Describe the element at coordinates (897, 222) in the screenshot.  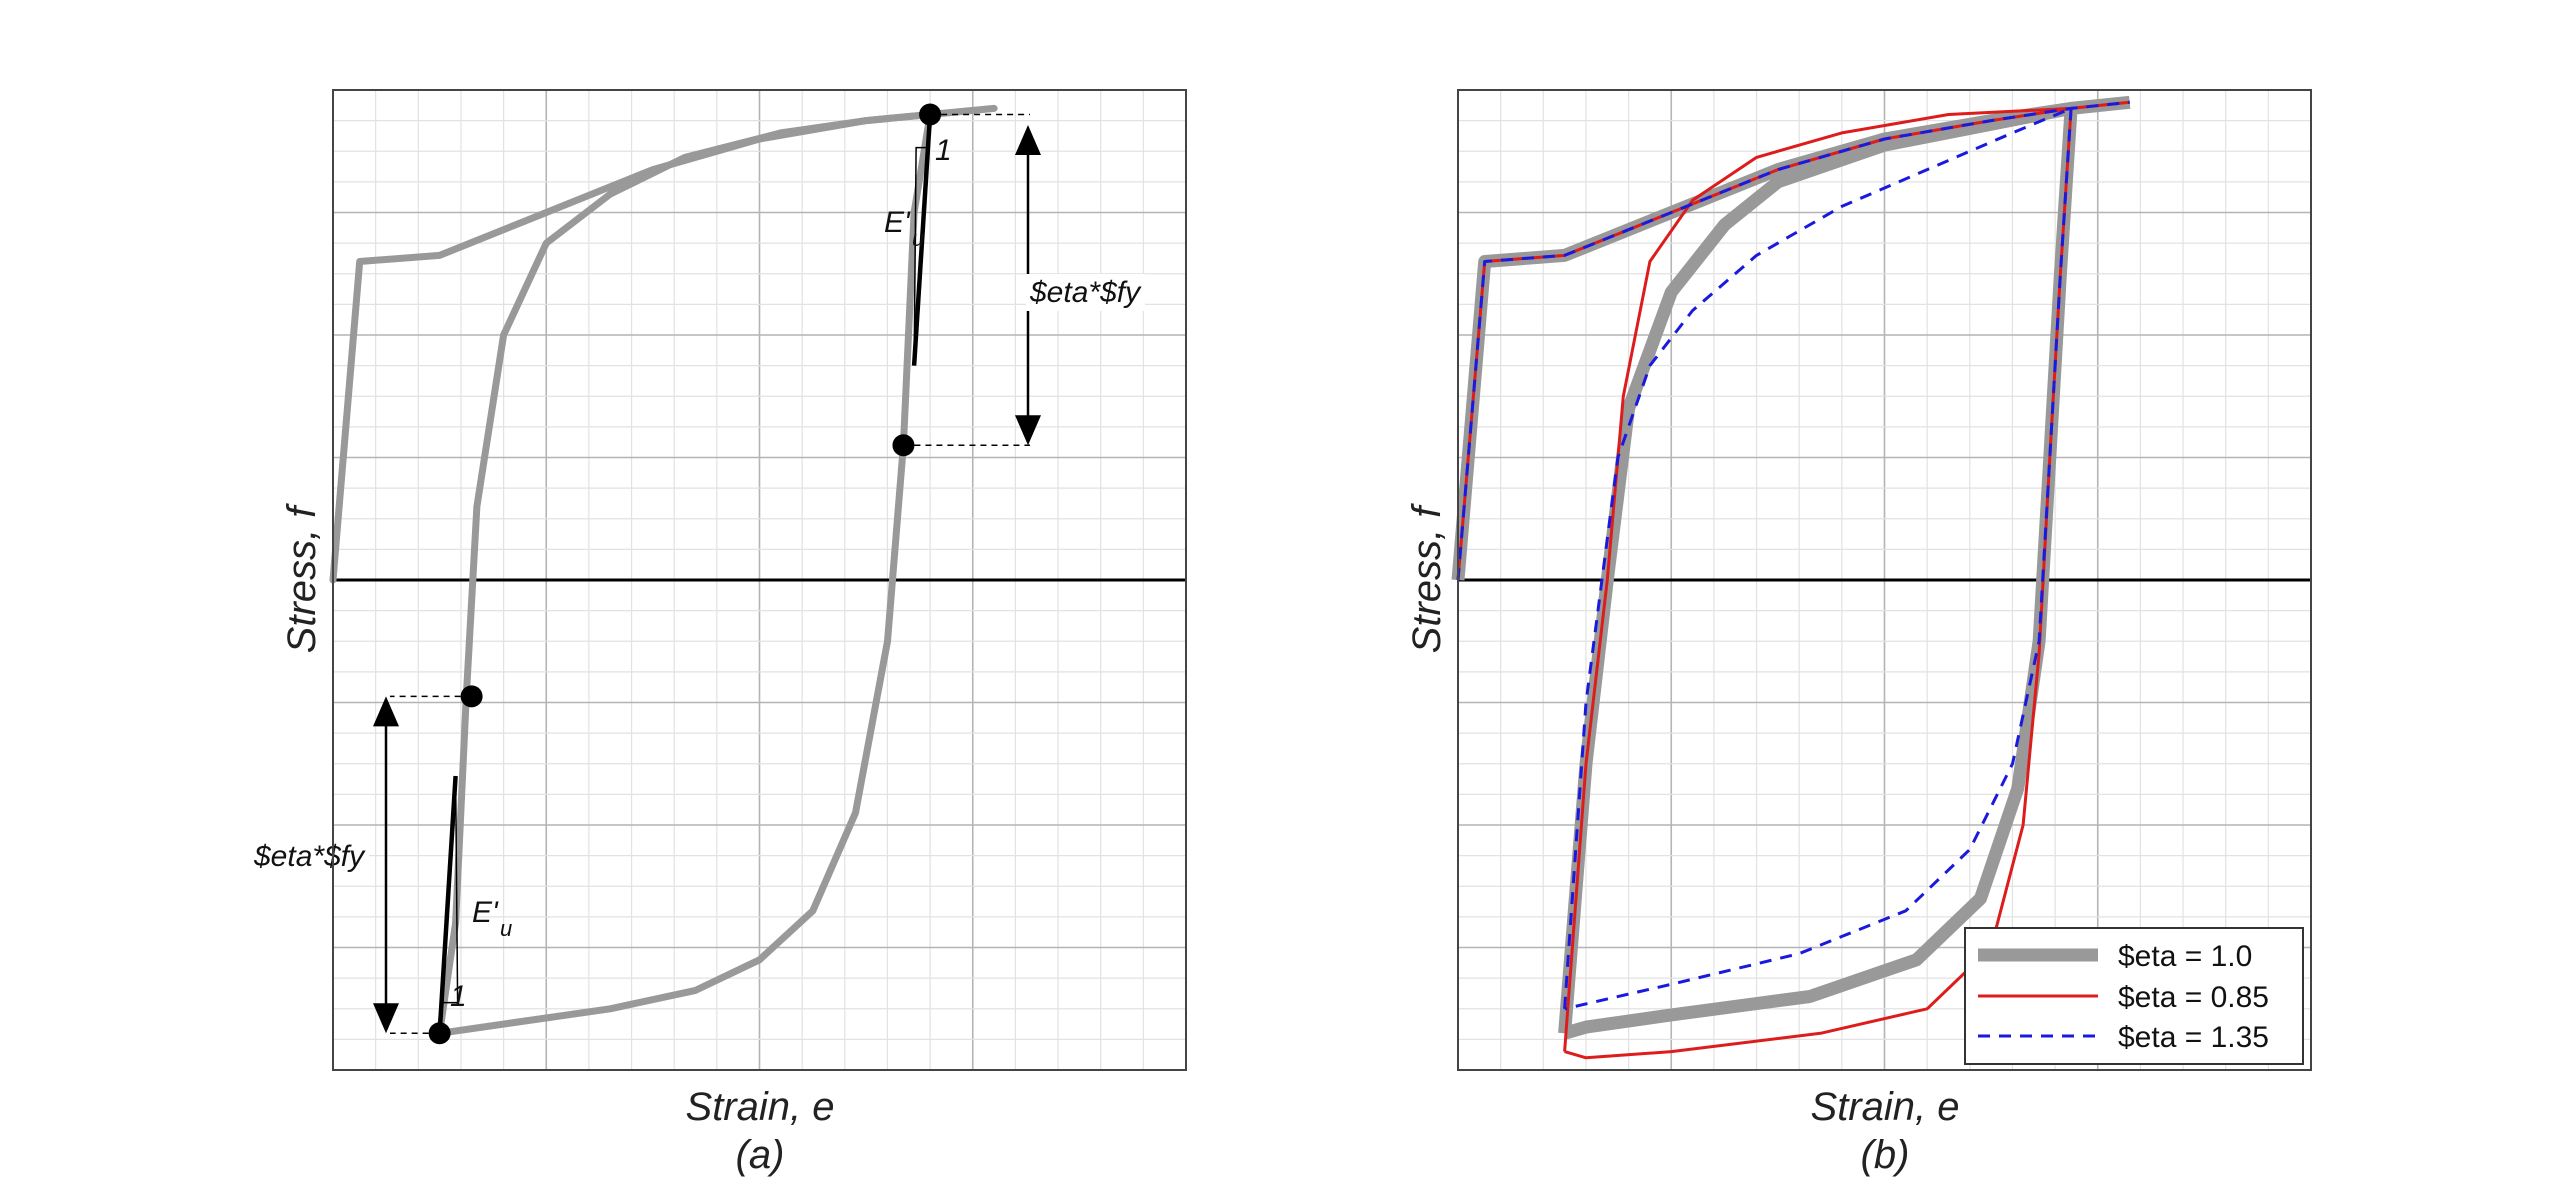
I see `eu-label-top: E'` at that location.